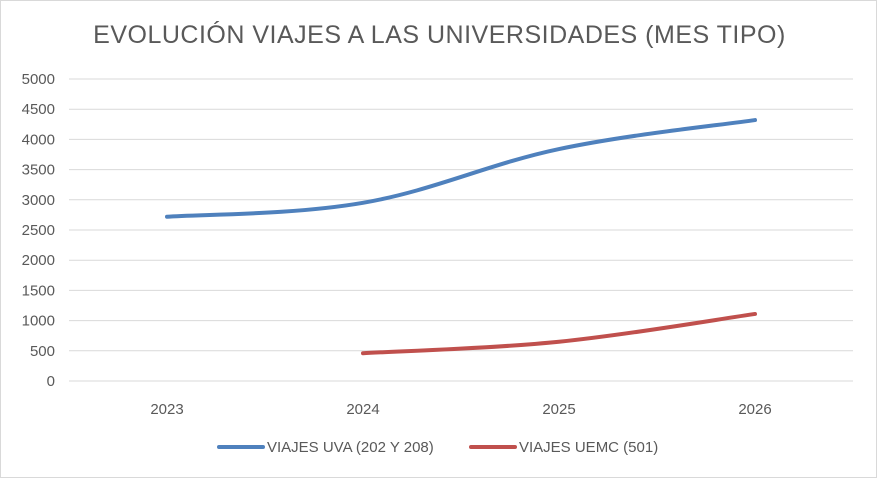  What do you see at coordinates (38, 321) in the screenshot?
I see `y-tick-label: 1000` at bounding box center [38, 321].